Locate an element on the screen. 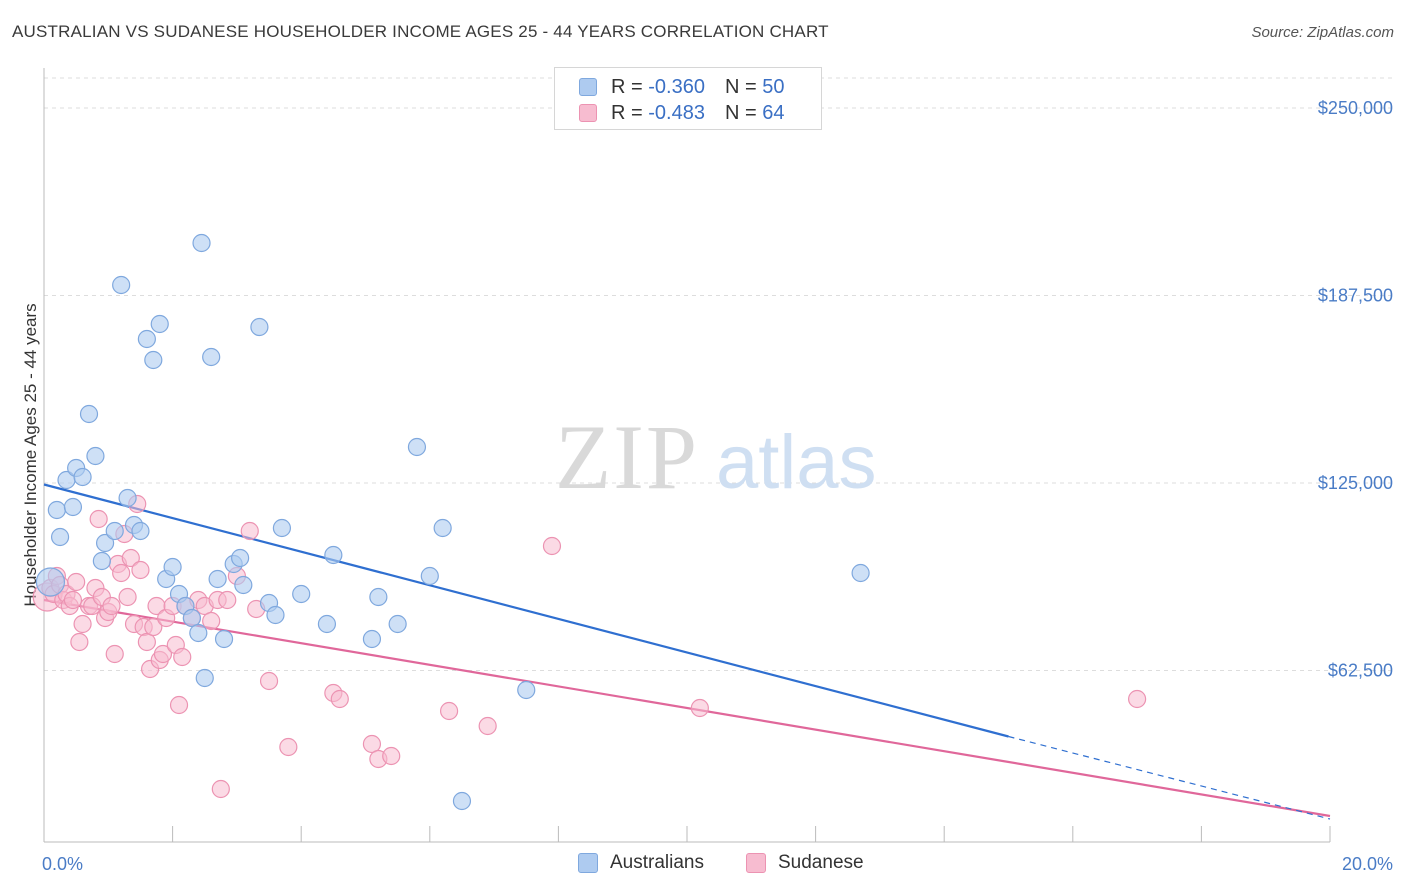  watermark-atlas: atlas is located at coordinates (796, 462).